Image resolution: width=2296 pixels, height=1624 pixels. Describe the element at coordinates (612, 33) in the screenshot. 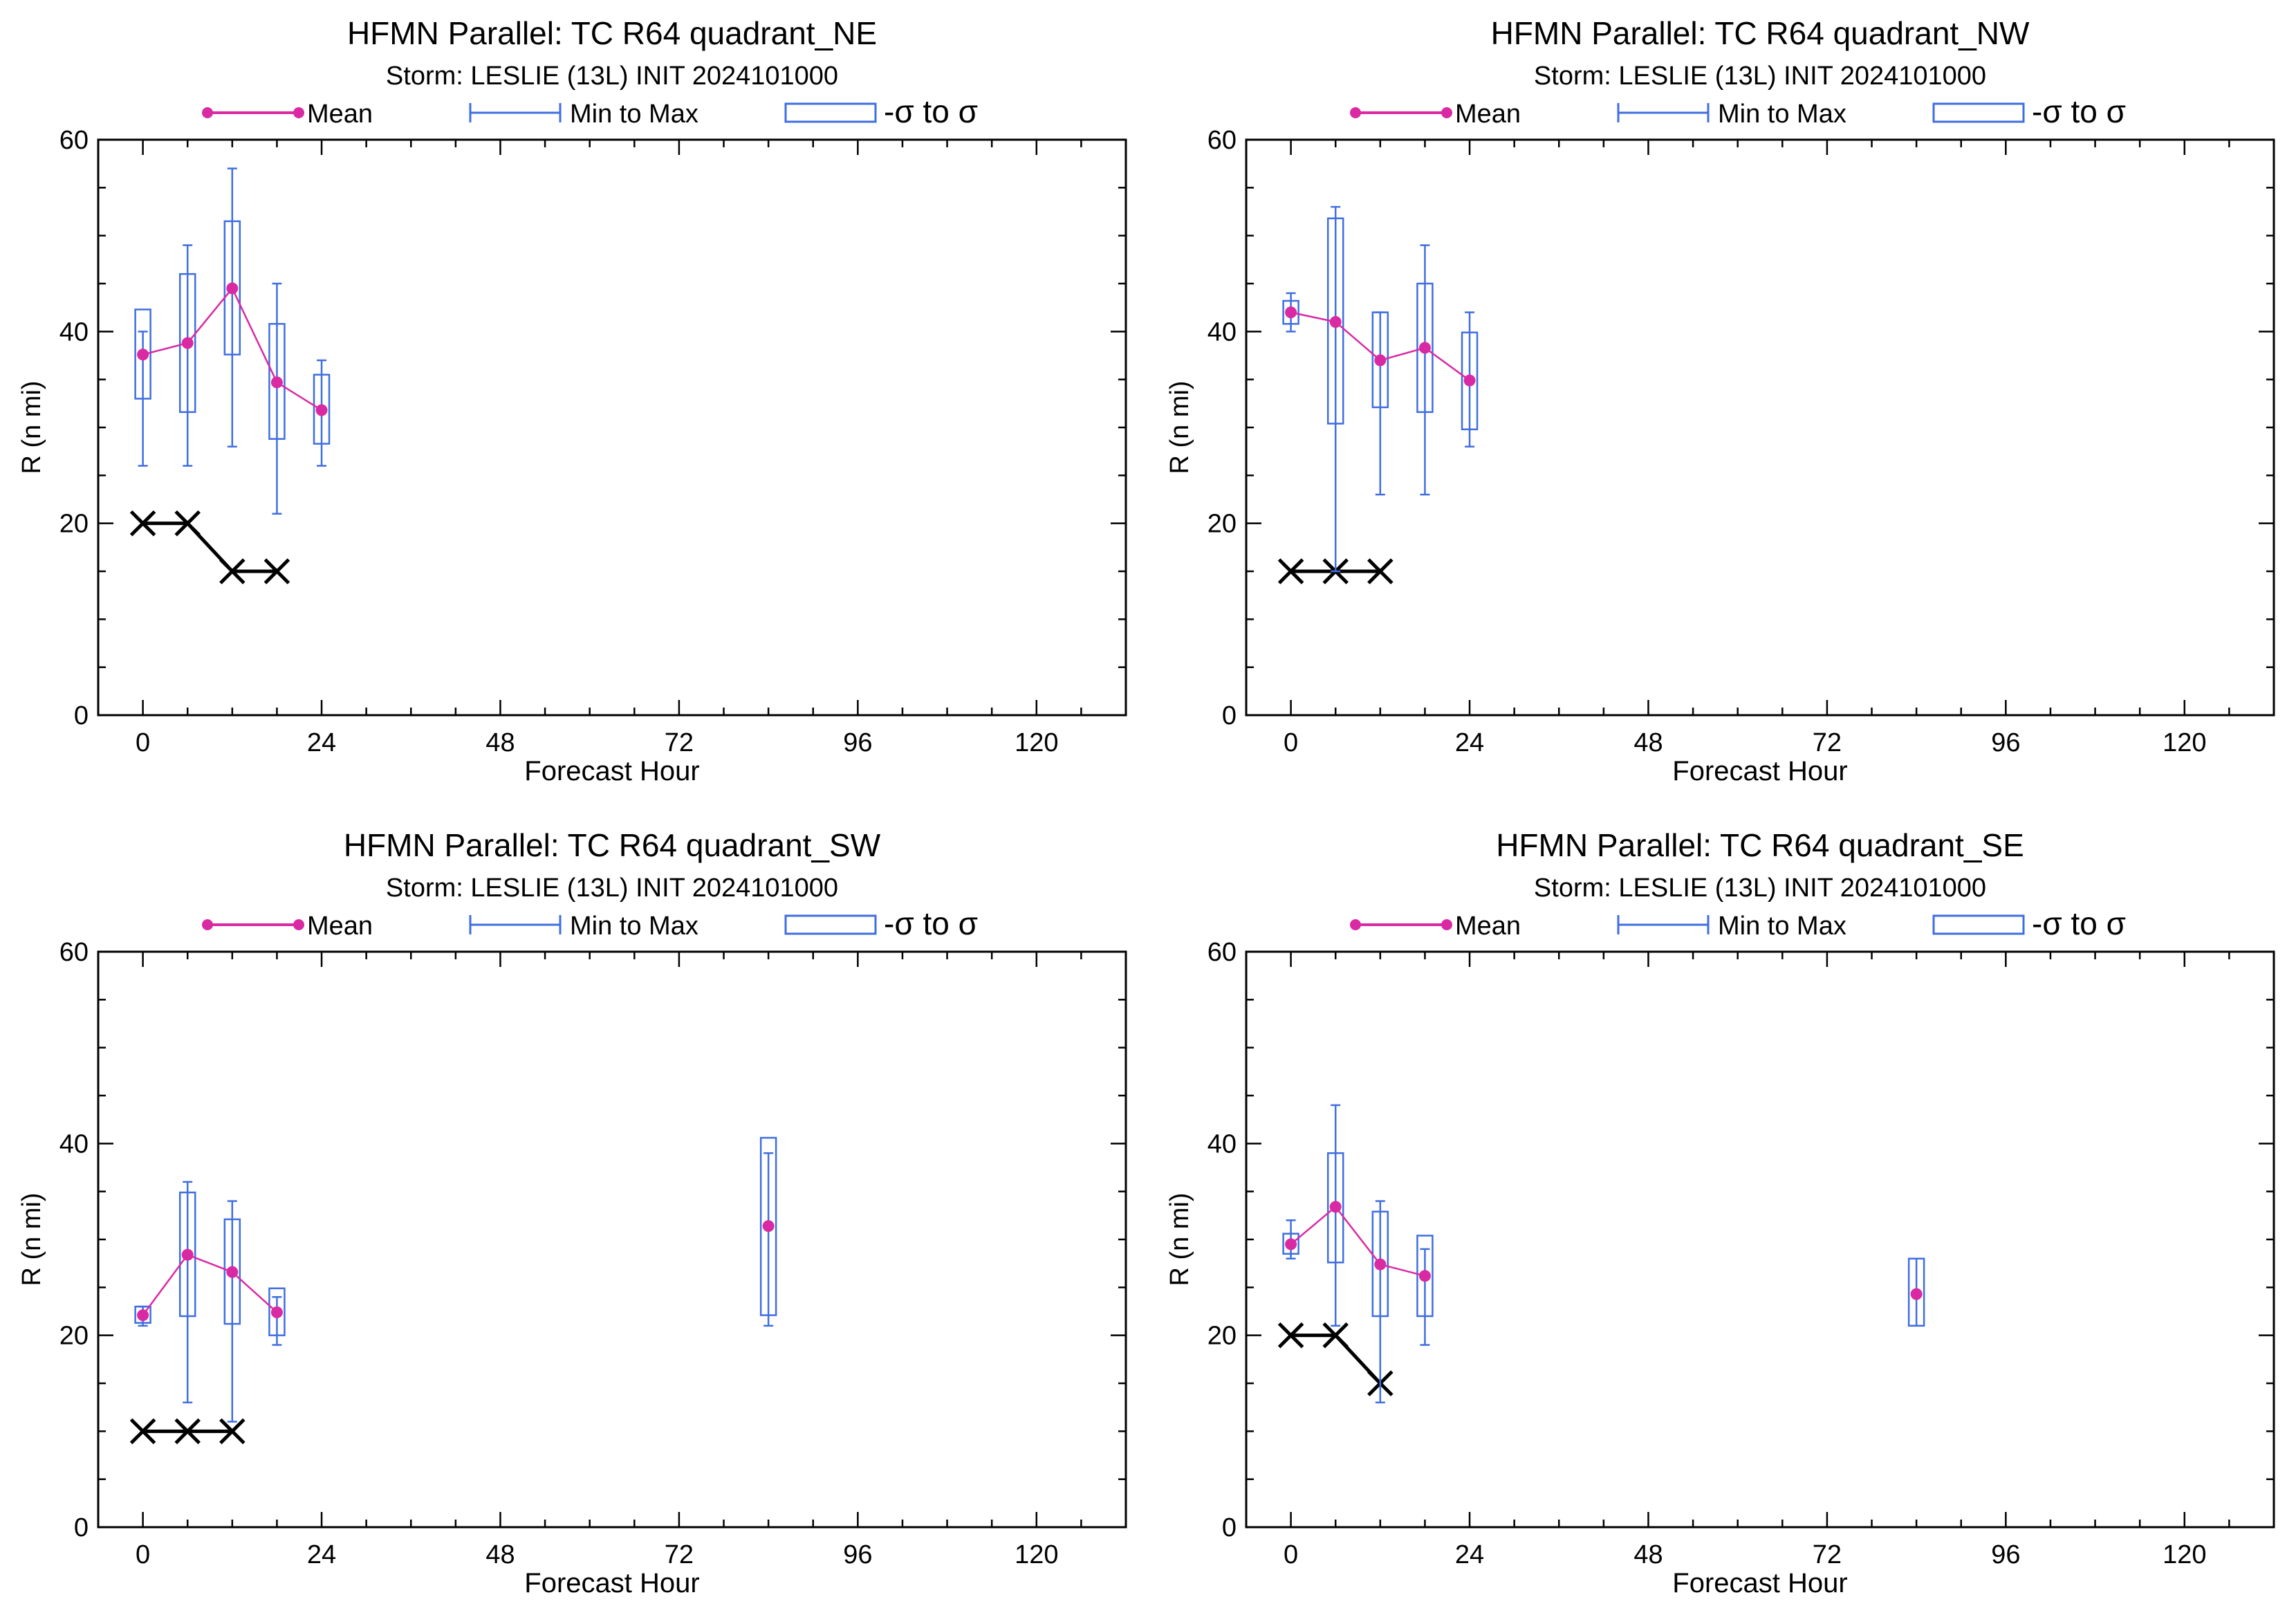

I see `chart-title: HFMN Parallel: TC R64 quadrant_NE` at that location.